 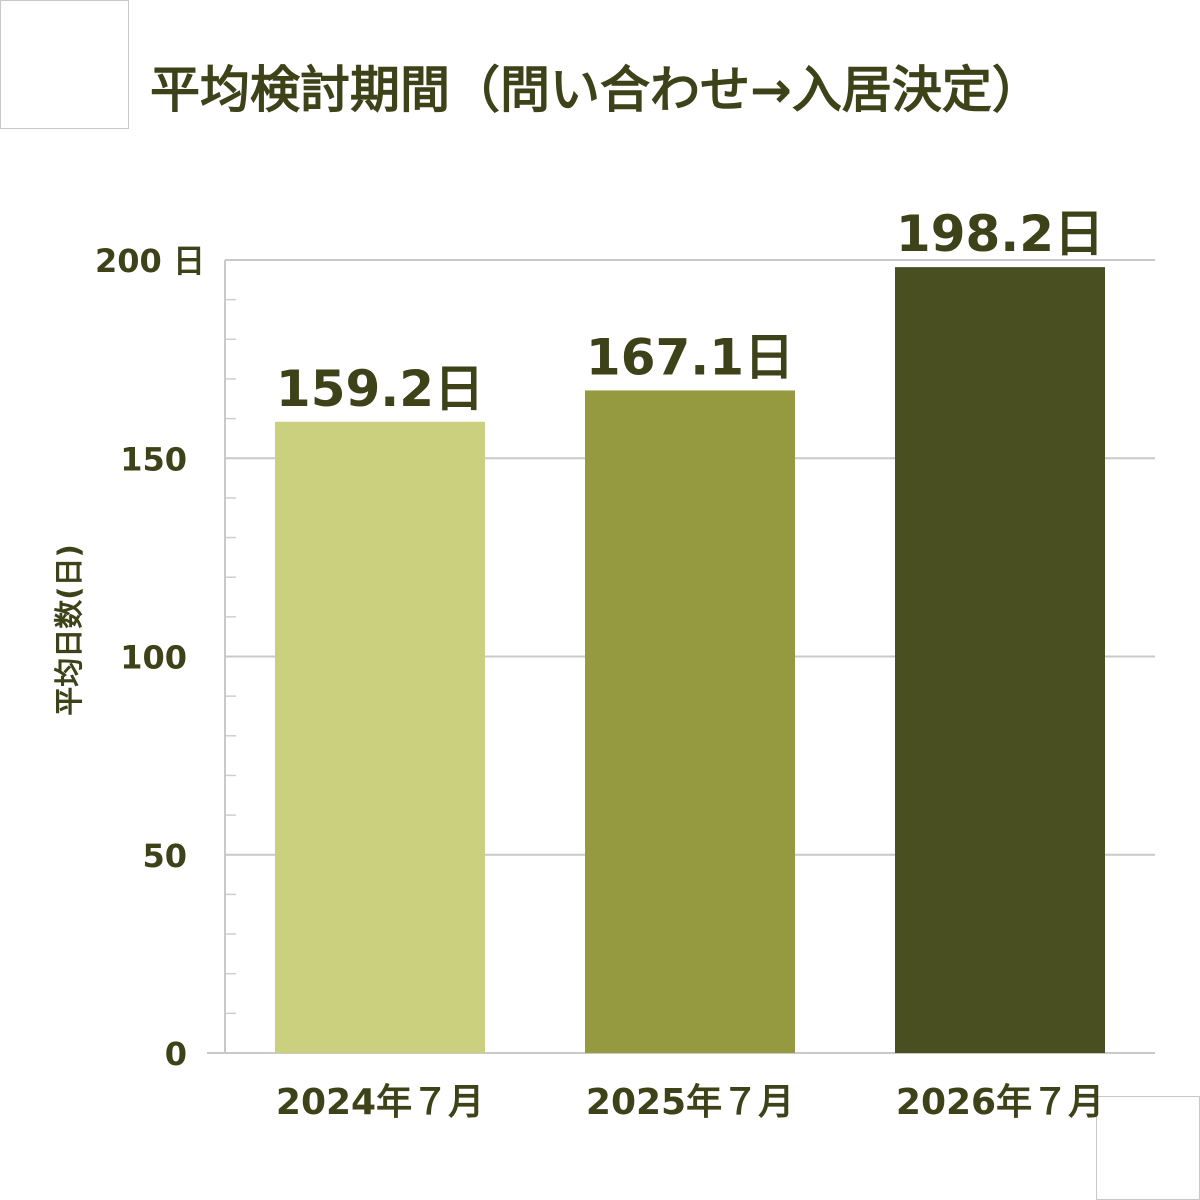 I want to click on x-tick-label: 2026年７月, so click(x=1000, y=1102).